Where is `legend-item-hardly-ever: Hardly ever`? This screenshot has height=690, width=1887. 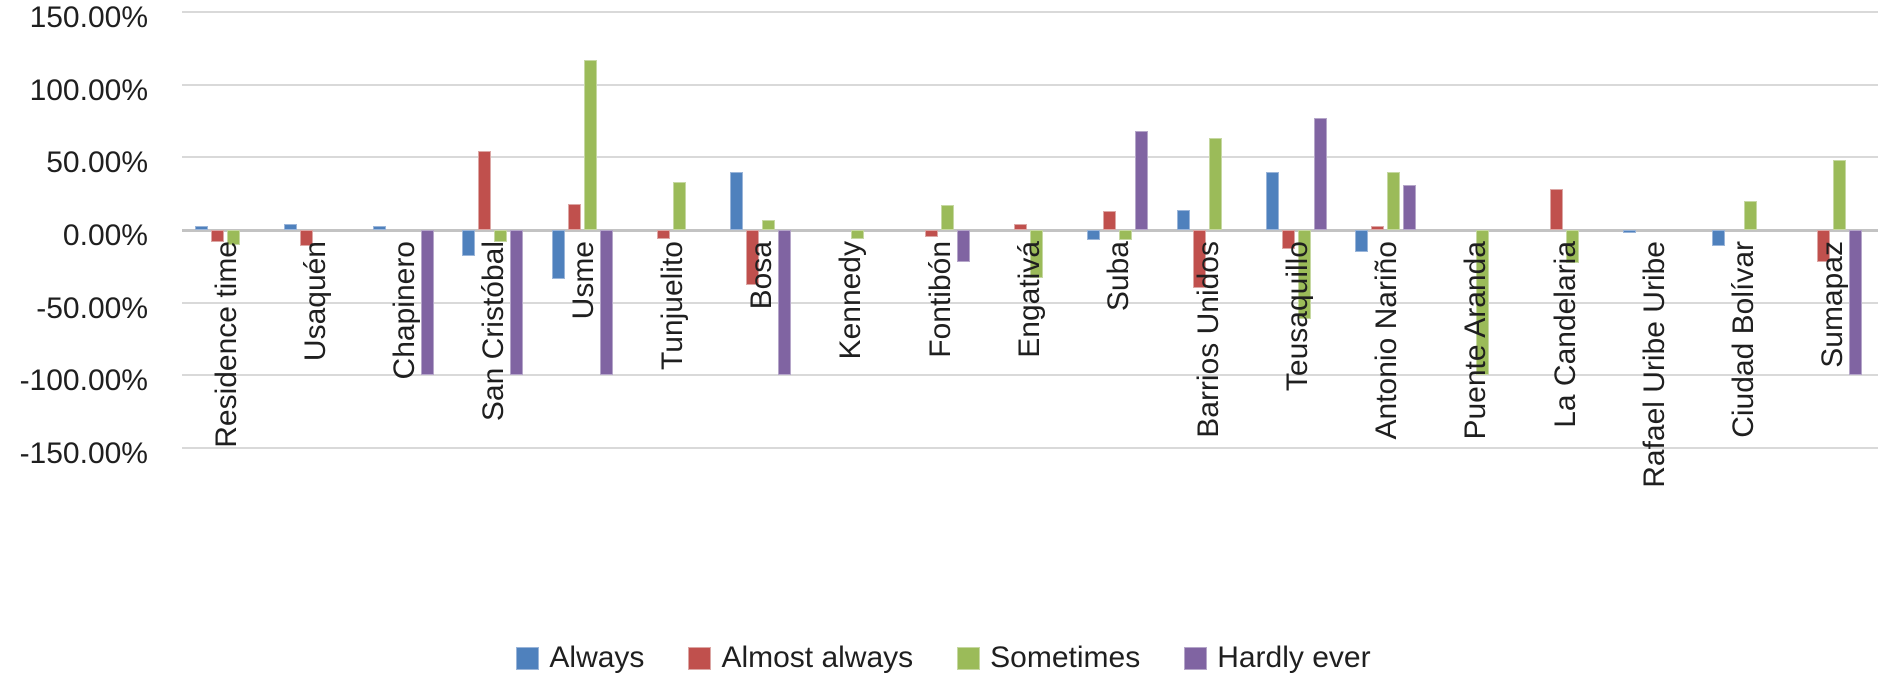
legend-item-hardly-ever: Hardly ever is located at coordinates (1277, 658).